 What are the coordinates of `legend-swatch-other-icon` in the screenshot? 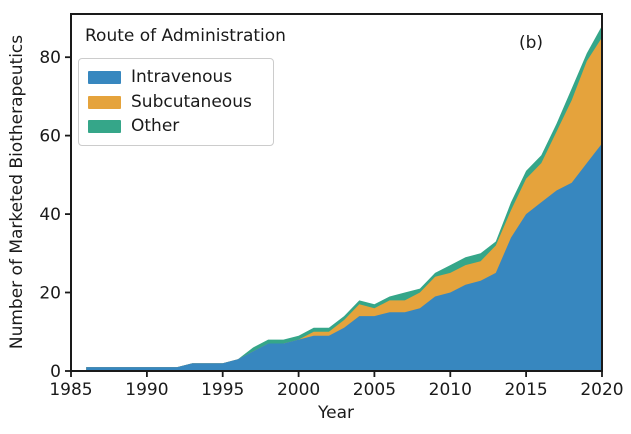 It's located at (104, 127).